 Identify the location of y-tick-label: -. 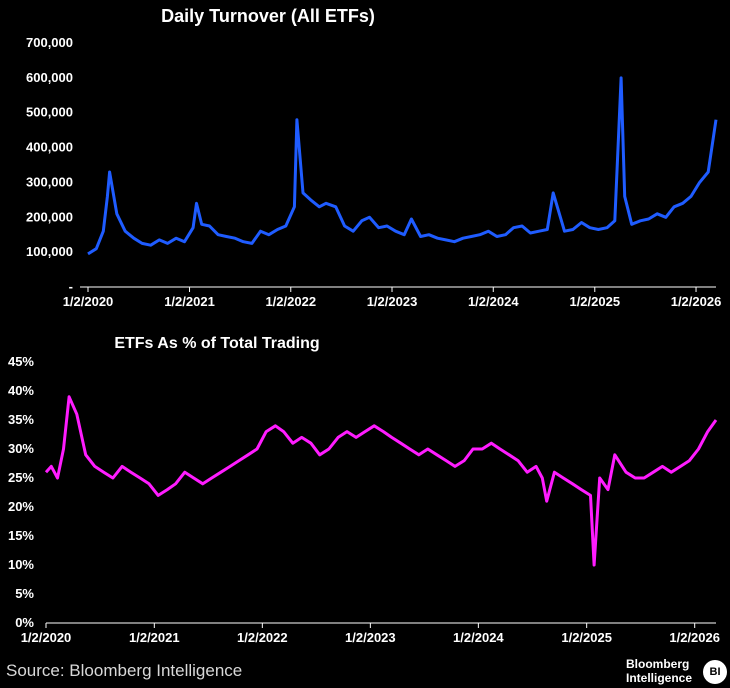
(71, 286).